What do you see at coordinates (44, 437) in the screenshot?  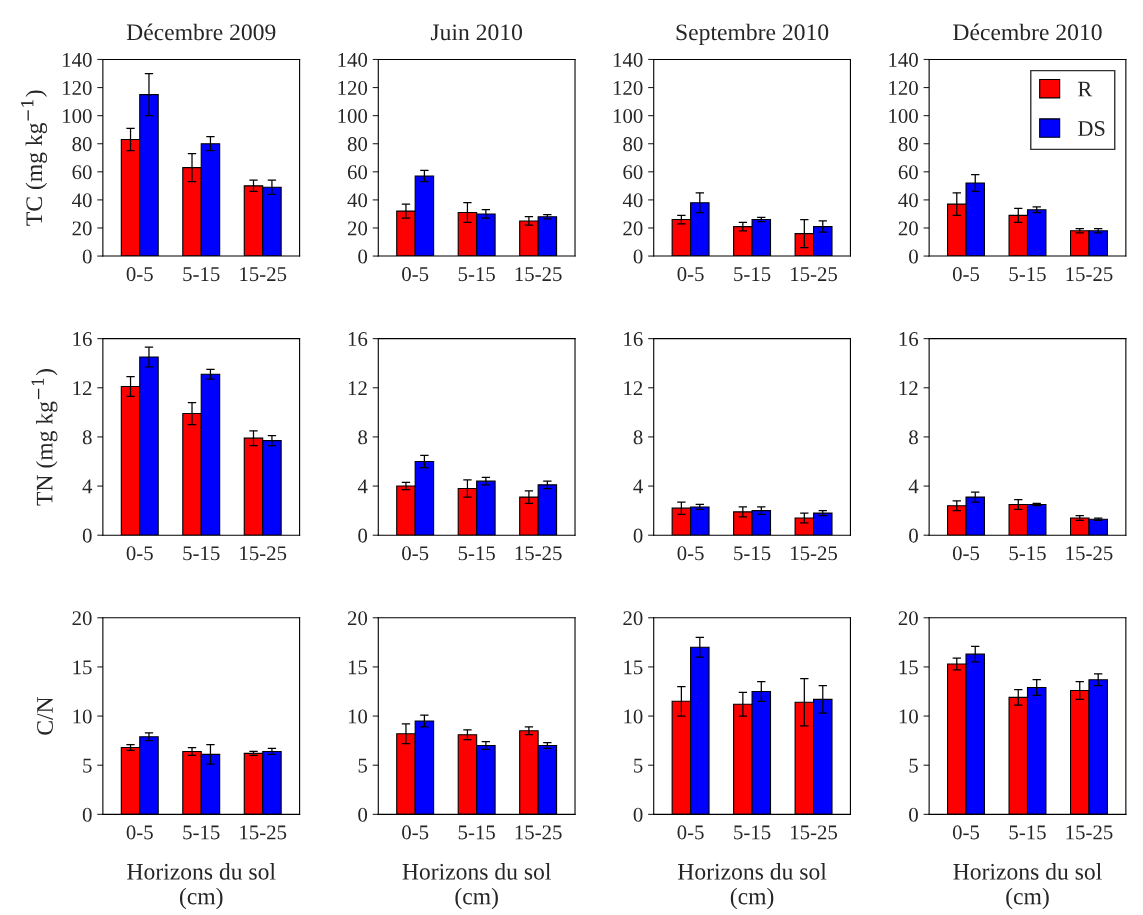 I see `y-axis-title: TN (mg kg$^{−1}$)` at bounding box center [44, 437].